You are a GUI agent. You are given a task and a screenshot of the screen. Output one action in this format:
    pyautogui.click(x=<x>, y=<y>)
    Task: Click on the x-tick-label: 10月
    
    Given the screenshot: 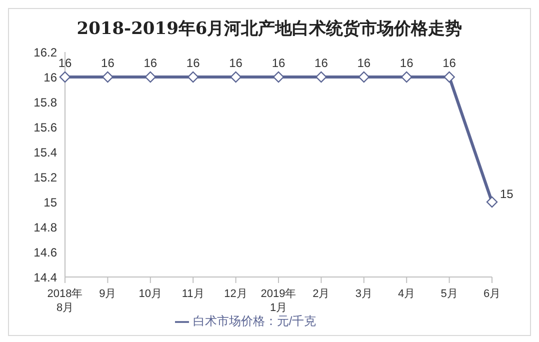 What is the action you would take?
    pyautogui.click(x=150, y=294)
    